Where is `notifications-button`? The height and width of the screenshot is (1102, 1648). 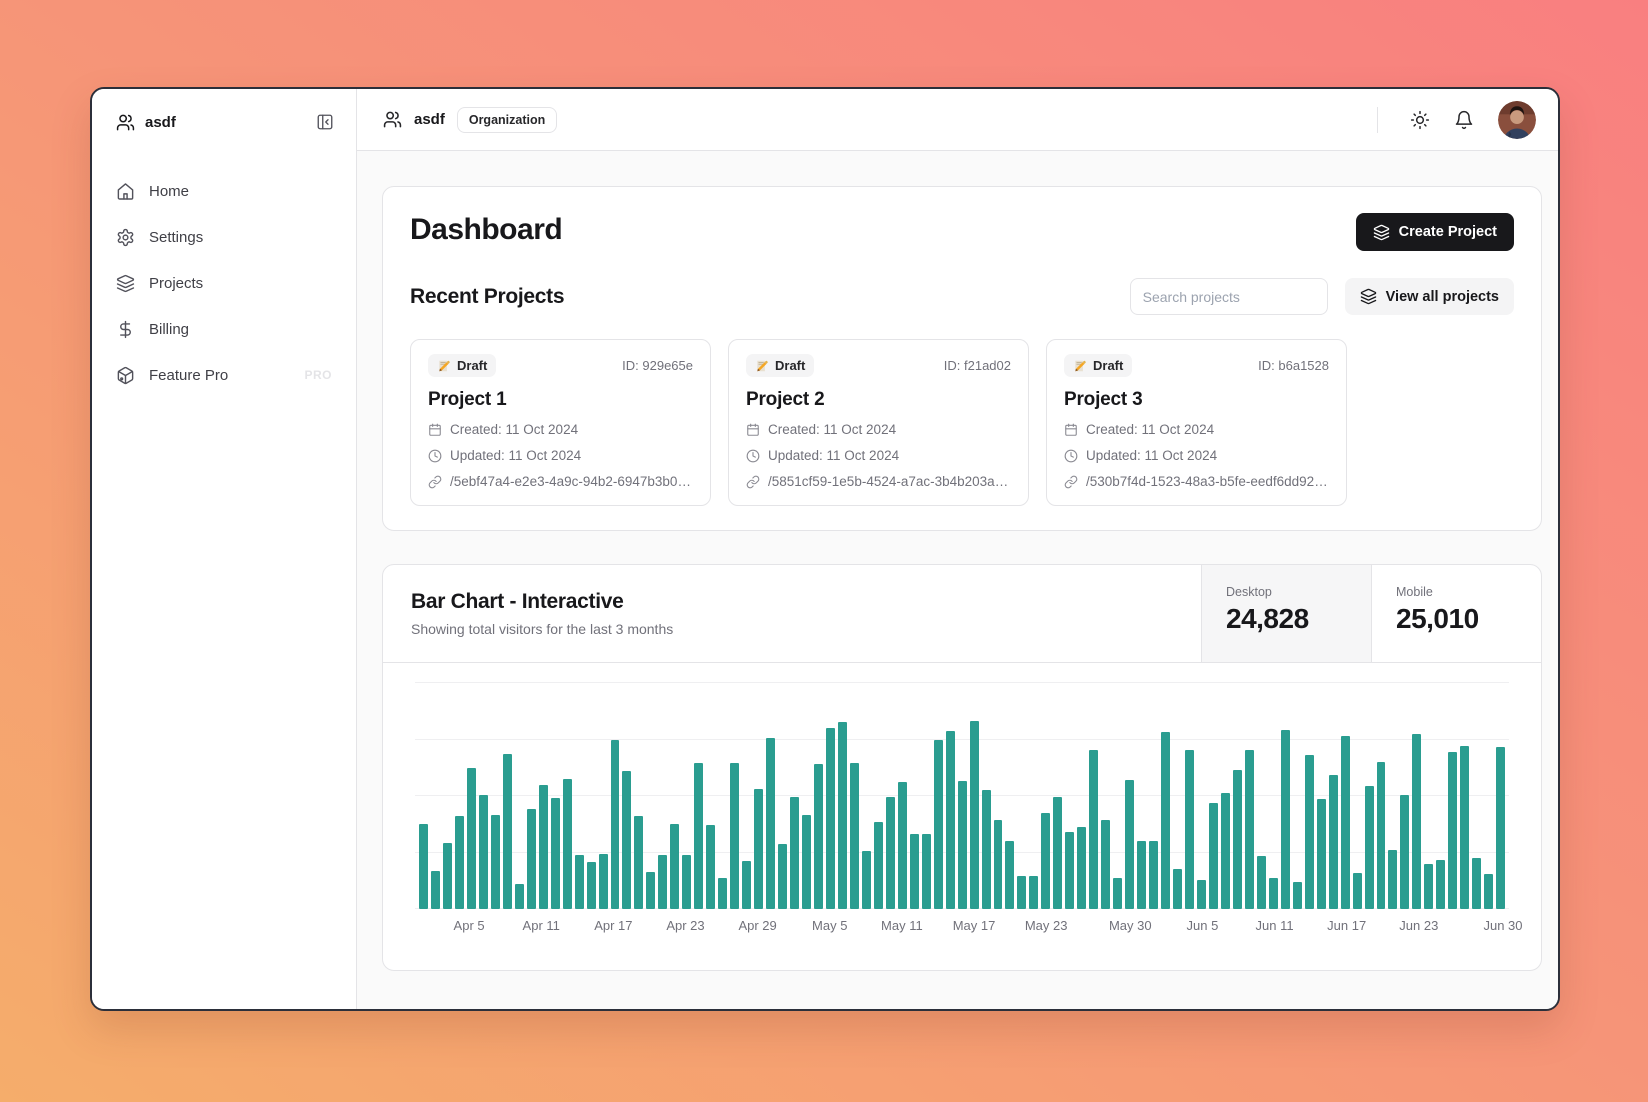
notifications-button is located at coordinates (1464, 120).